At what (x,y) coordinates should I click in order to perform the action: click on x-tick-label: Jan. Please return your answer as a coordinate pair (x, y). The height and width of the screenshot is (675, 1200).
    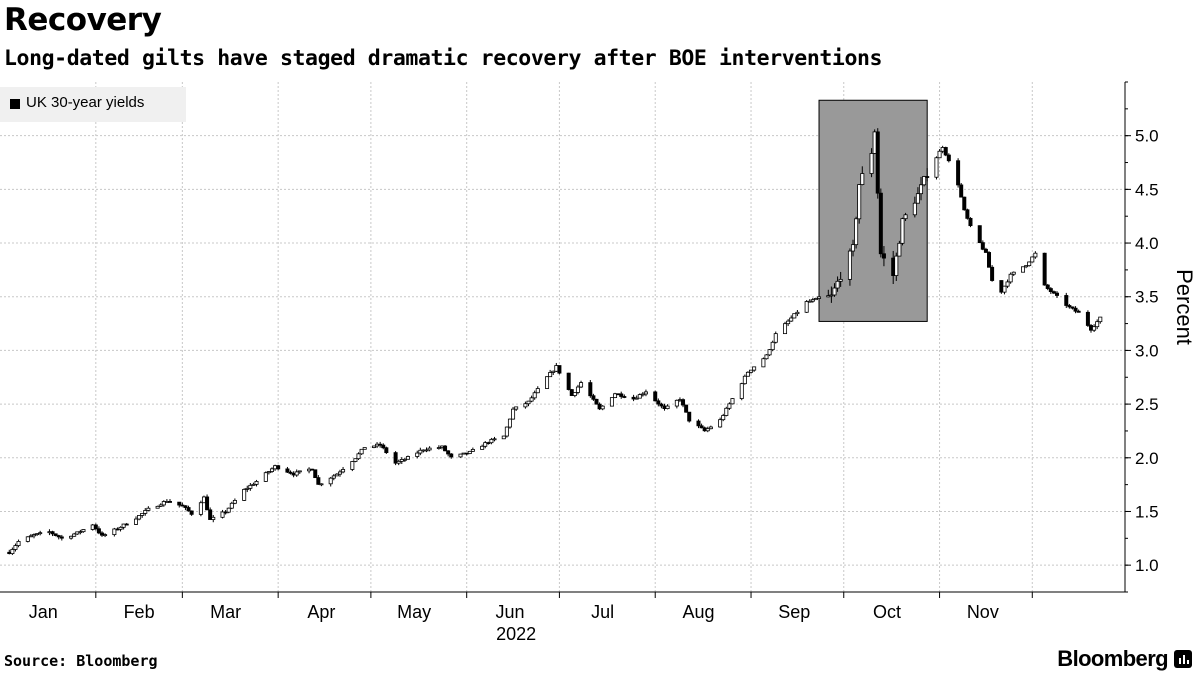
    Looking at the image, I should click on (43, 612).